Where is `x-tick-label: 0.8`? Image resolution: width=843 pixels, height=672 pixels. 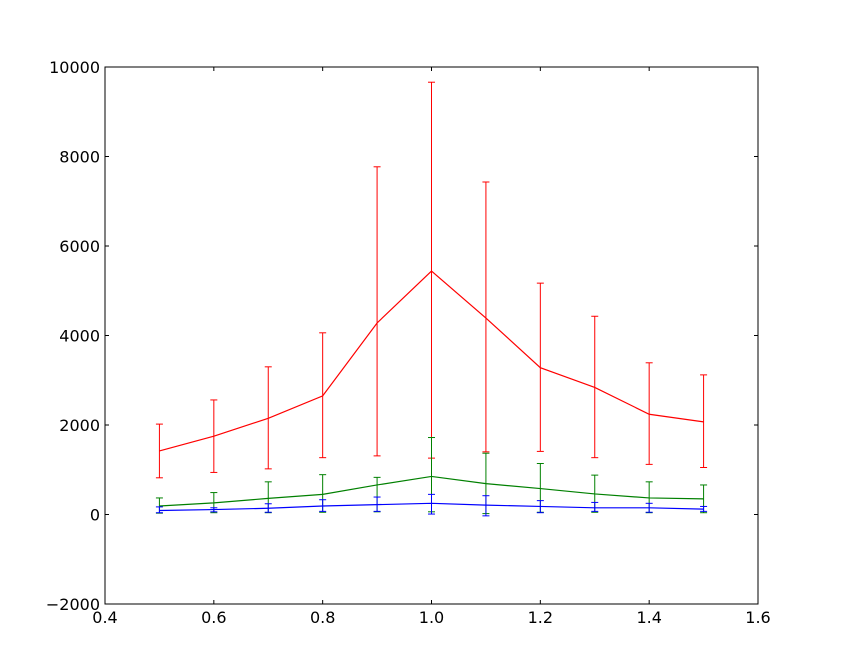
x-tick-label: 0.8 is located at coordinates (322, 617).